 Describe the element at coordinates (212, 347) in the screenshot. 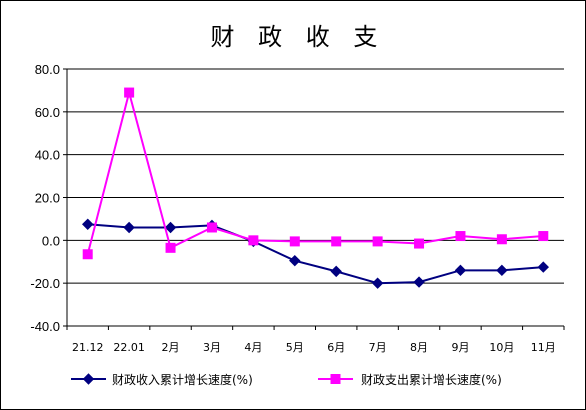

I see `x-tick-label: 3月` at that location.